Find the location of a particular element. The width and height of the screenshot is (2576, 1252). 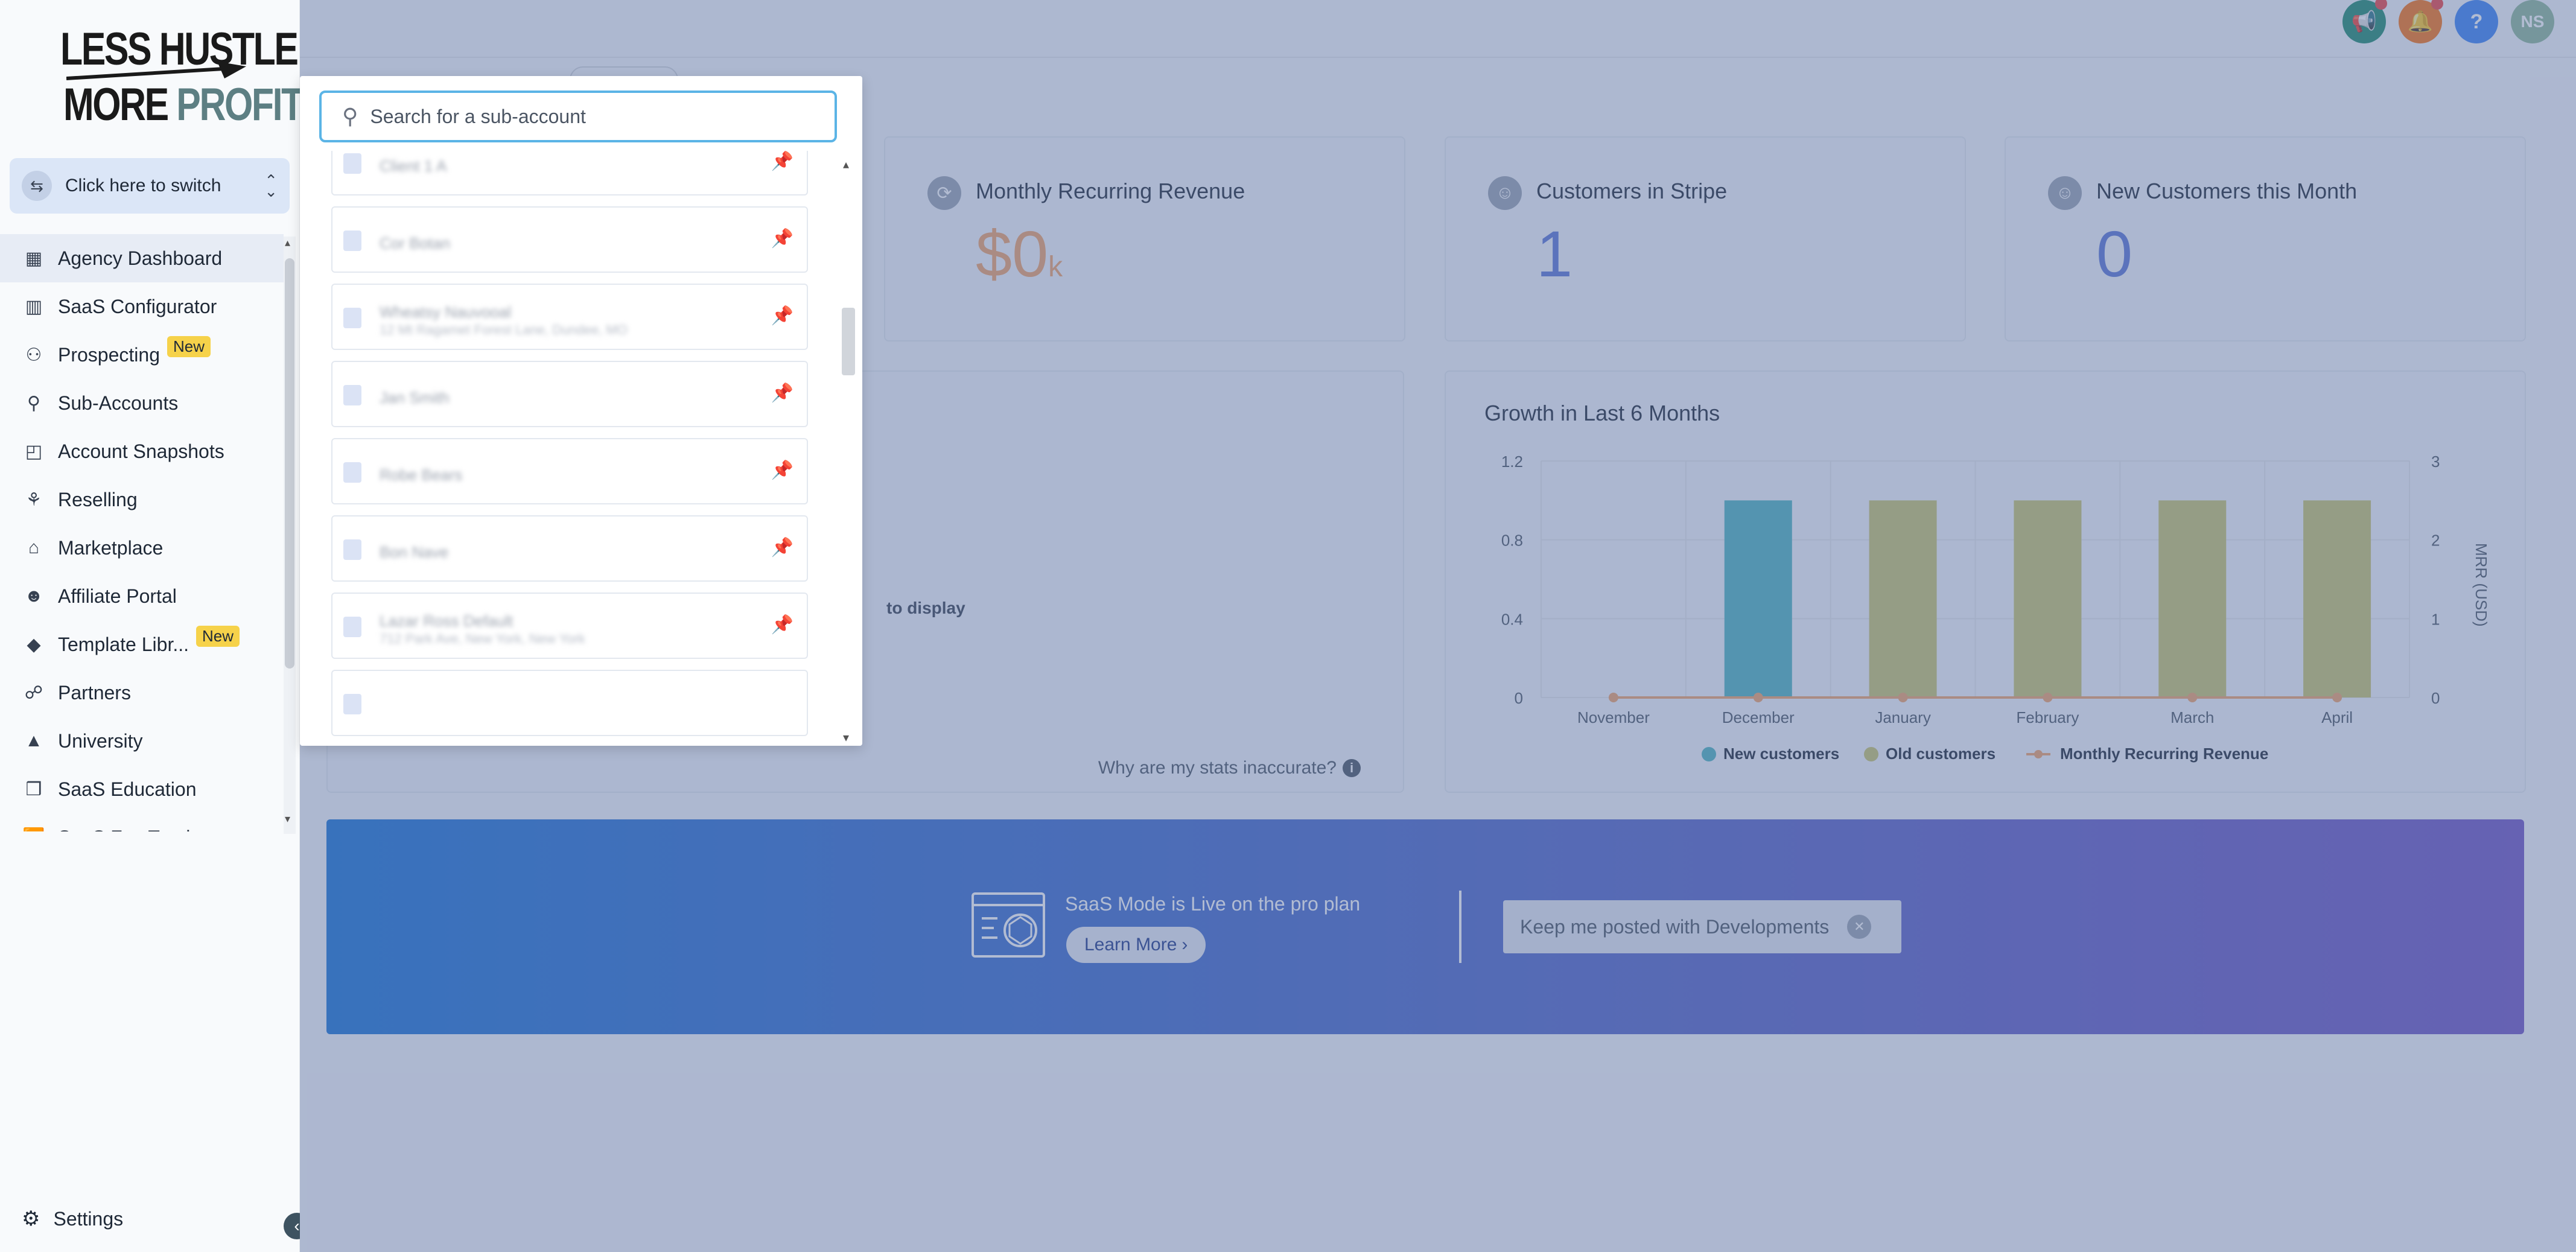

y-tick-label: 0 is located at coordinates (1519, 698).